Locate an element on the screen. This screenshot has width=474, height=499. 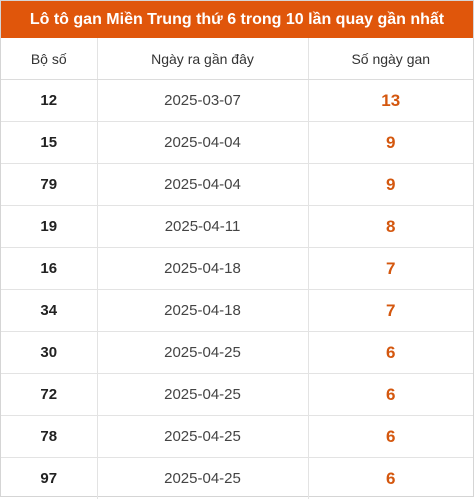
table-row: 34 2025-04-18 7 is located at coordinates (237, 311).